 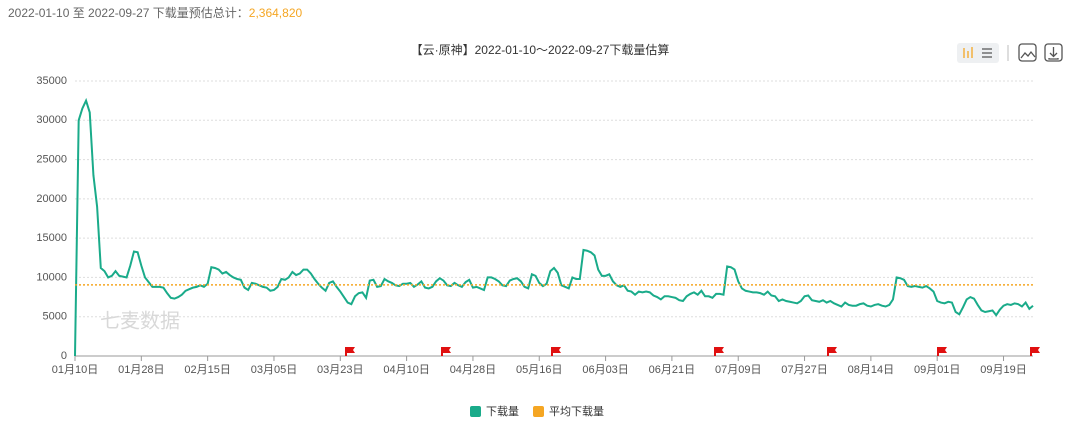 I want to click on download-icon, so click(x=1053, y=53).